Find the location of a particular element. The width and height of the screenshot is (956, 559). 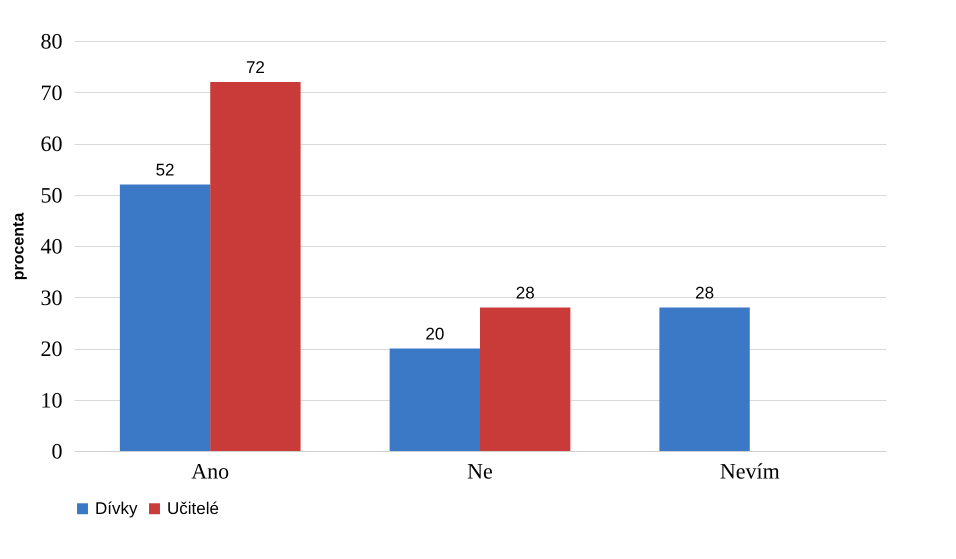

y-tick-label: 50 is located at coordinates (51, 195).